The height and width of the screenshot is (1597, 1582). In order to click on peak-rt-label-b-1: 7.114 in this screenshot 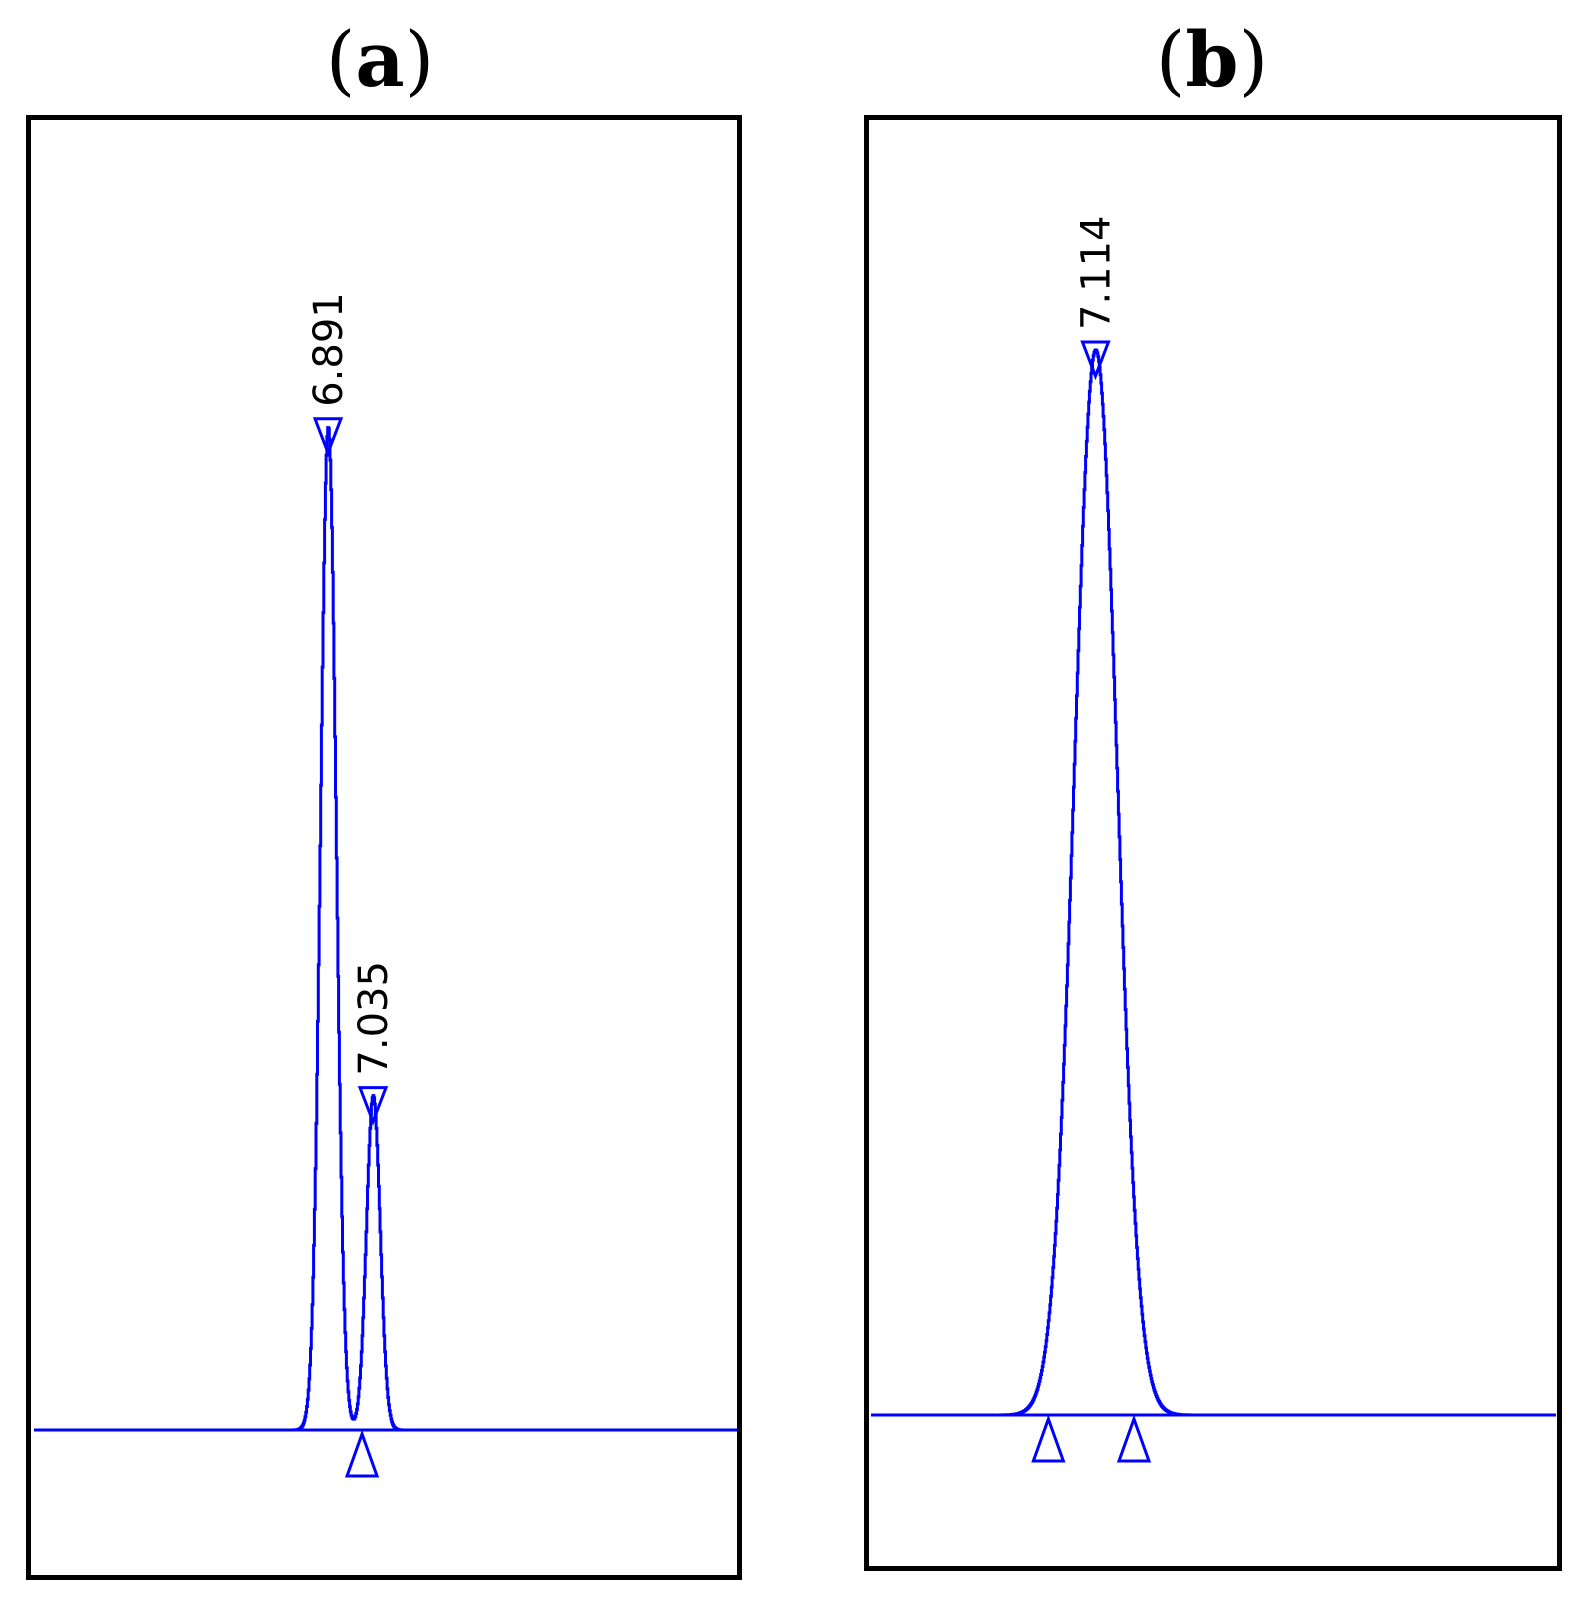, I will do `click(1096, 272)`.